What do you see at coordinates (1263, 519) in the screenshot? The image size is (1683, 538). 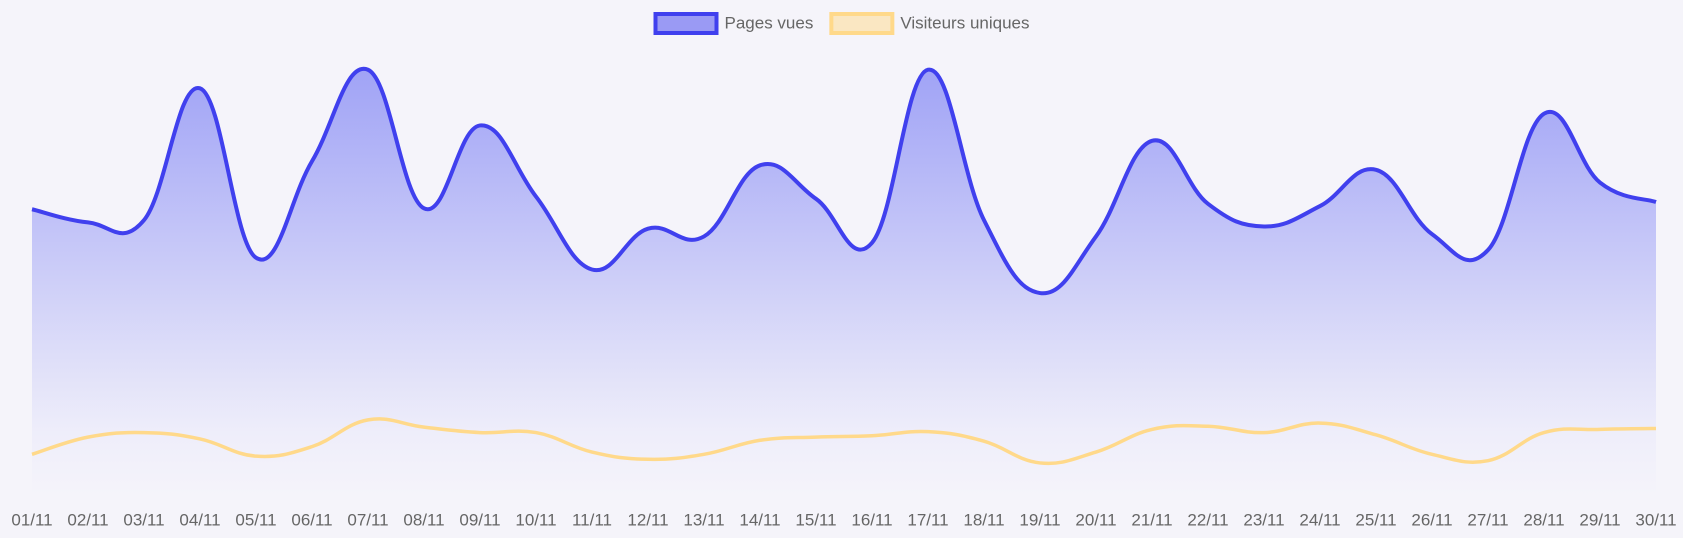 I see `x-tick-label: 23/11` at bounding box center [1263, 519].